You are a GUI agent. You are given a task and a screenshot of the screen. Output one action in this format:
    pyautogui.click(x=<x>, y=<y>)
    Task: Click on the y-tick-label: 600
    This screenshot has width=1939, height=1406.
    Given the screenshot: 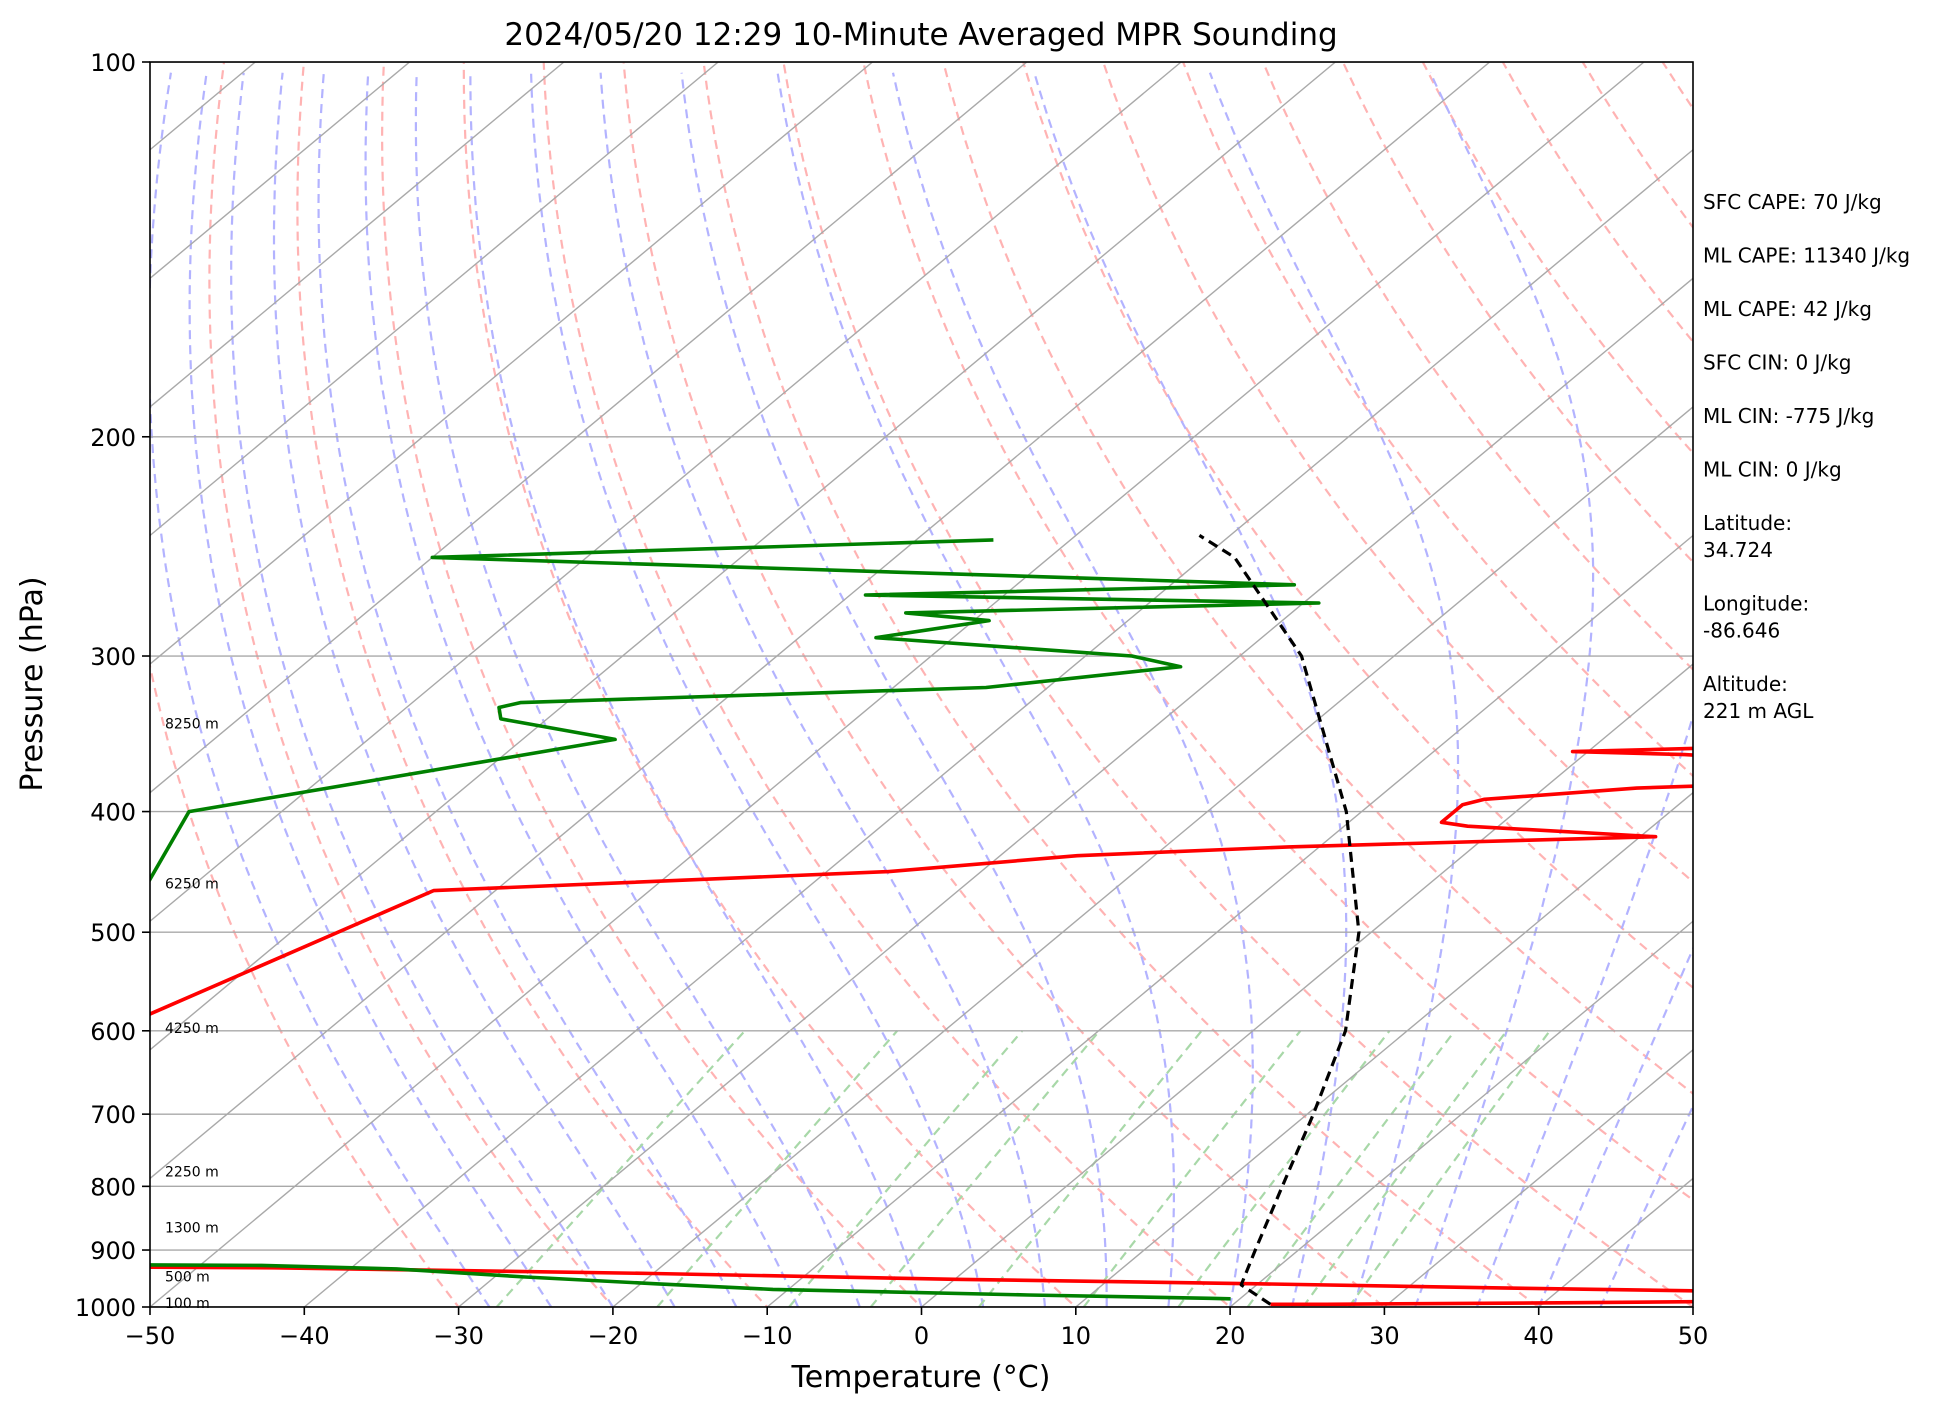 What is the action you would take?
    pyautogui.click(x=113, y=1032)
    